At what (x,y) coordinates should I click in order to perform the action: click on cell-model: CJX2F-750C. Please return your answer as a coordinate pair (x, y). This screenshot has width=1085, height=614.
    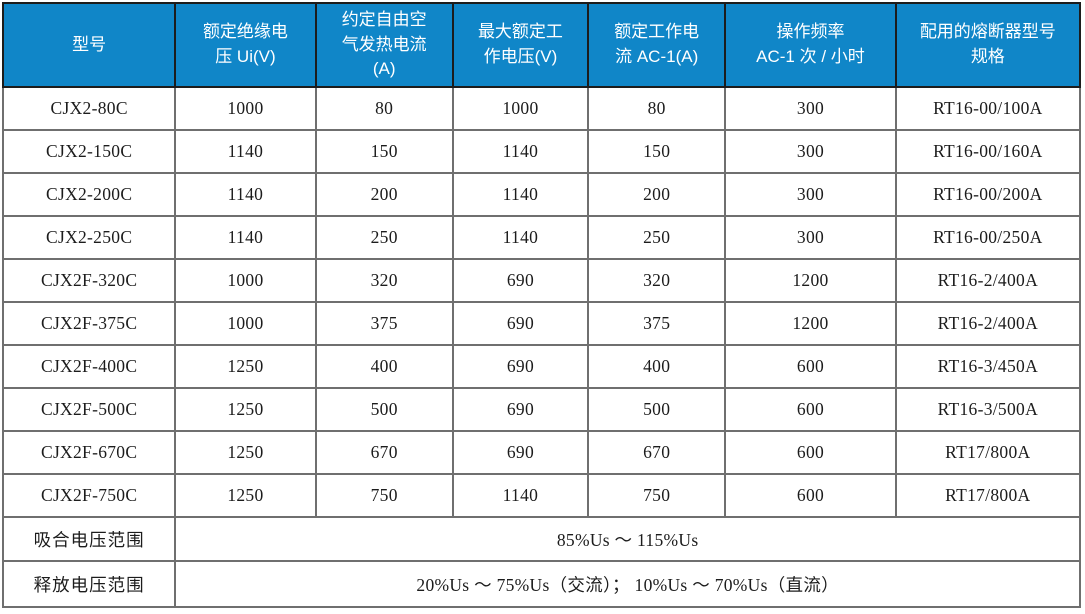
    Looking at the image, I should click on (89, 495).